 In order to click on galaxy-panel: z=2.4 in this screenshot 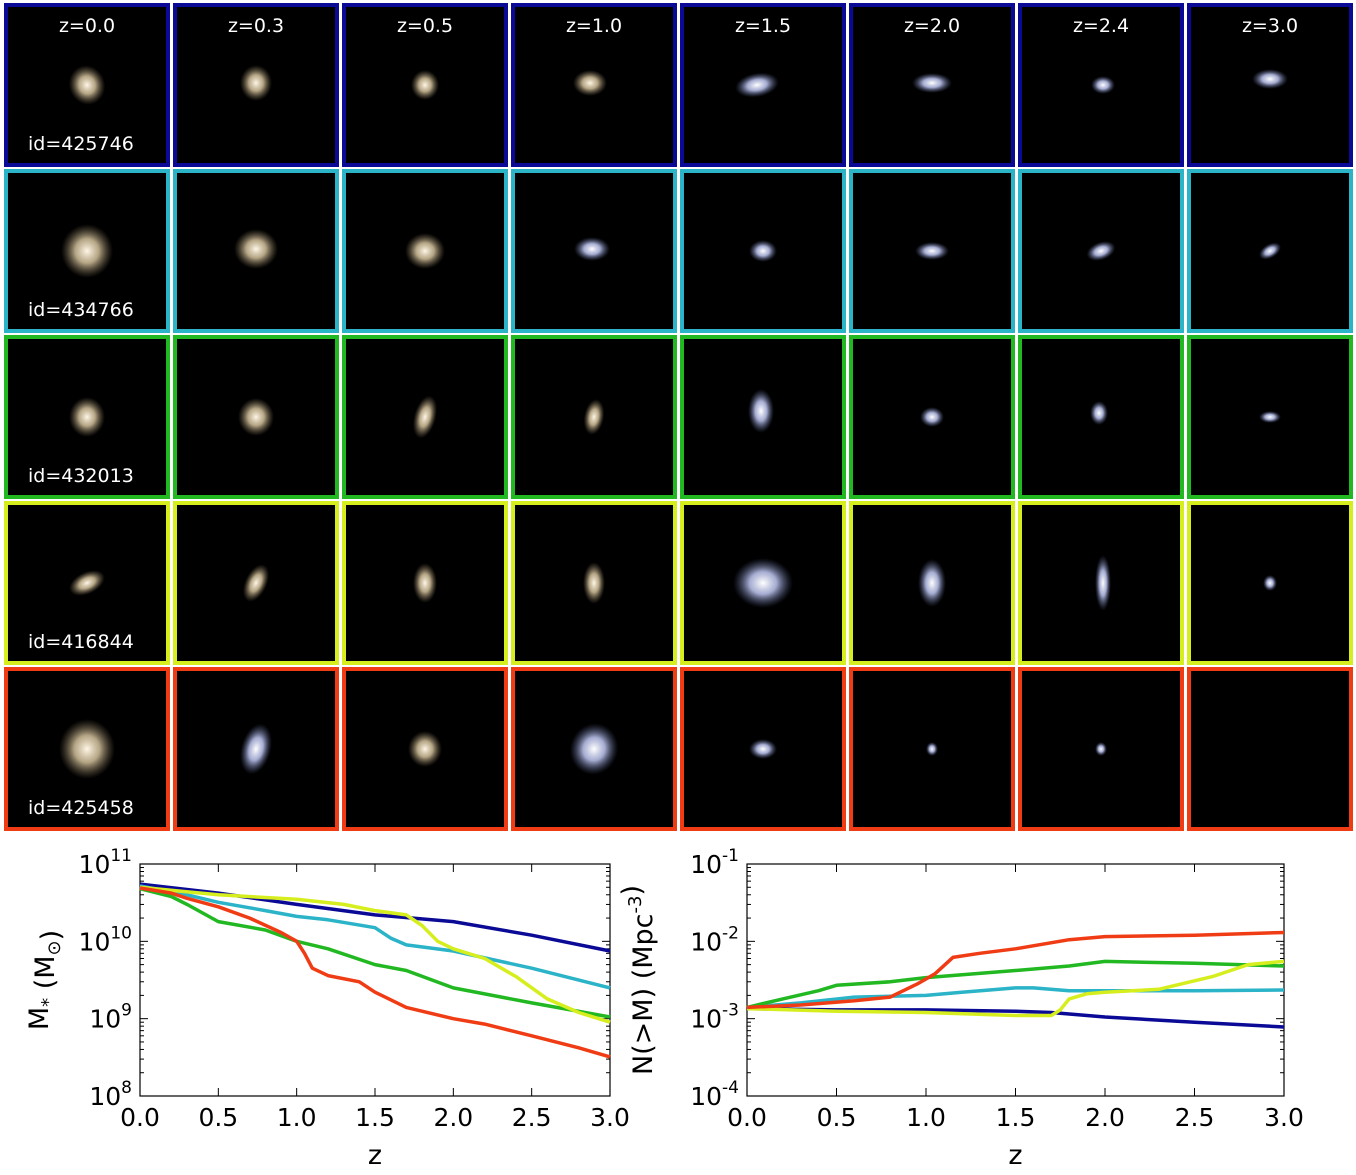, I will do `click(1101, 85)`.